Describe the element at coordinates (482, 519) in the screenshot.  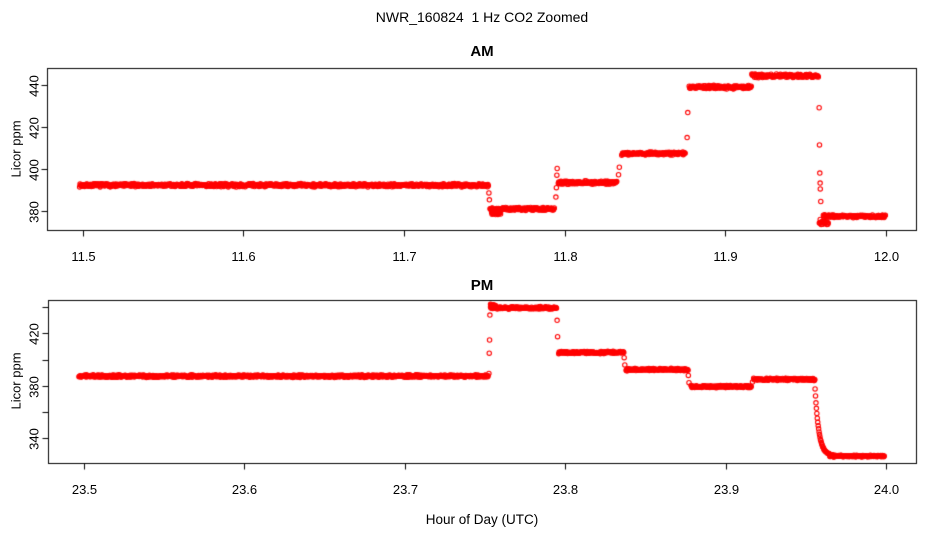
I see `x-axis-label: Hour of Day (UTC)` at that location.